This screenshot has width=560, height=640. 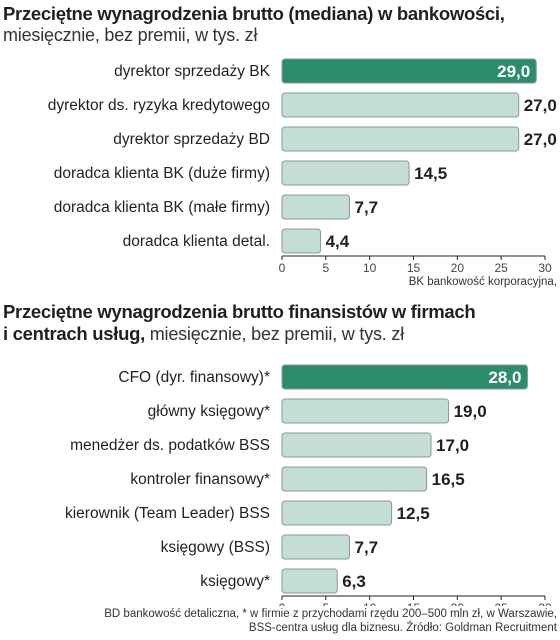 What do you see at coordinates (458, 603) in the screenshot?
I see `chart2-tick-label: 20` at bounding box center [458, 603].